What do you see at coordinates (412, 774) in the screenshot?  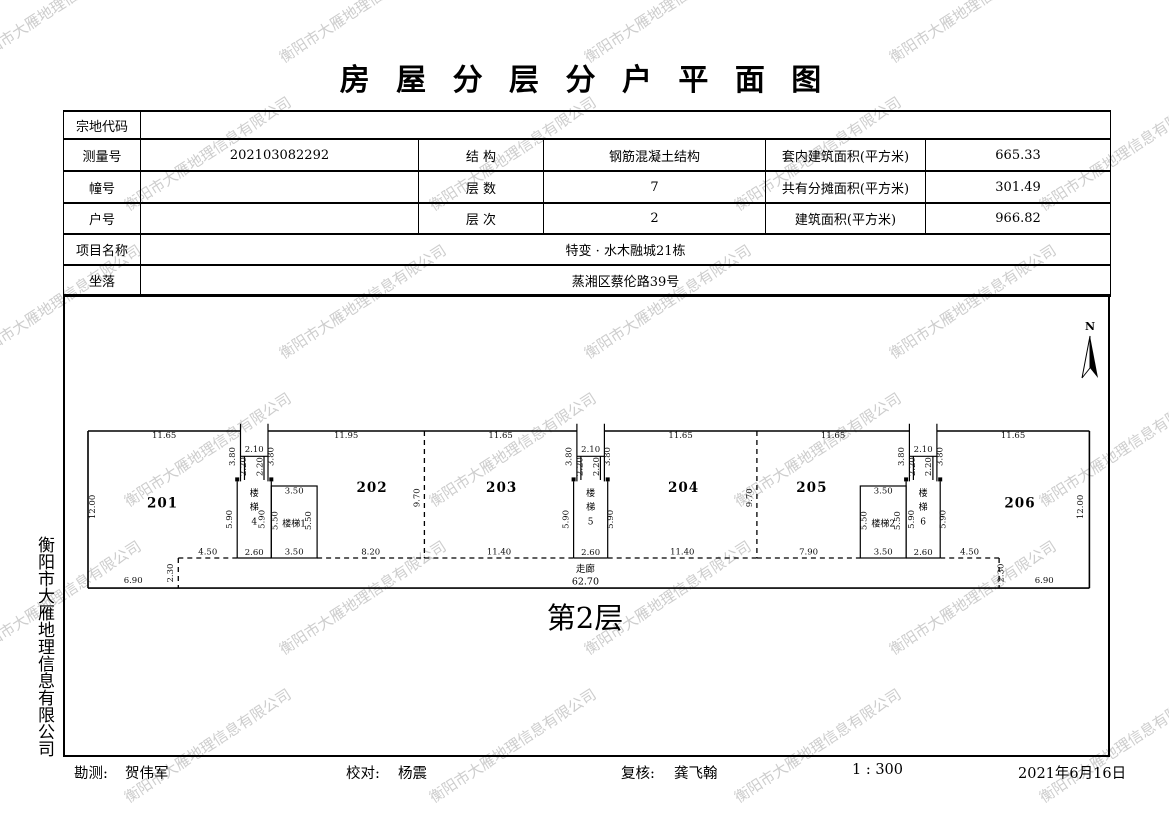 I see `checker-name: 杨震` at bounding box center [412, 774].